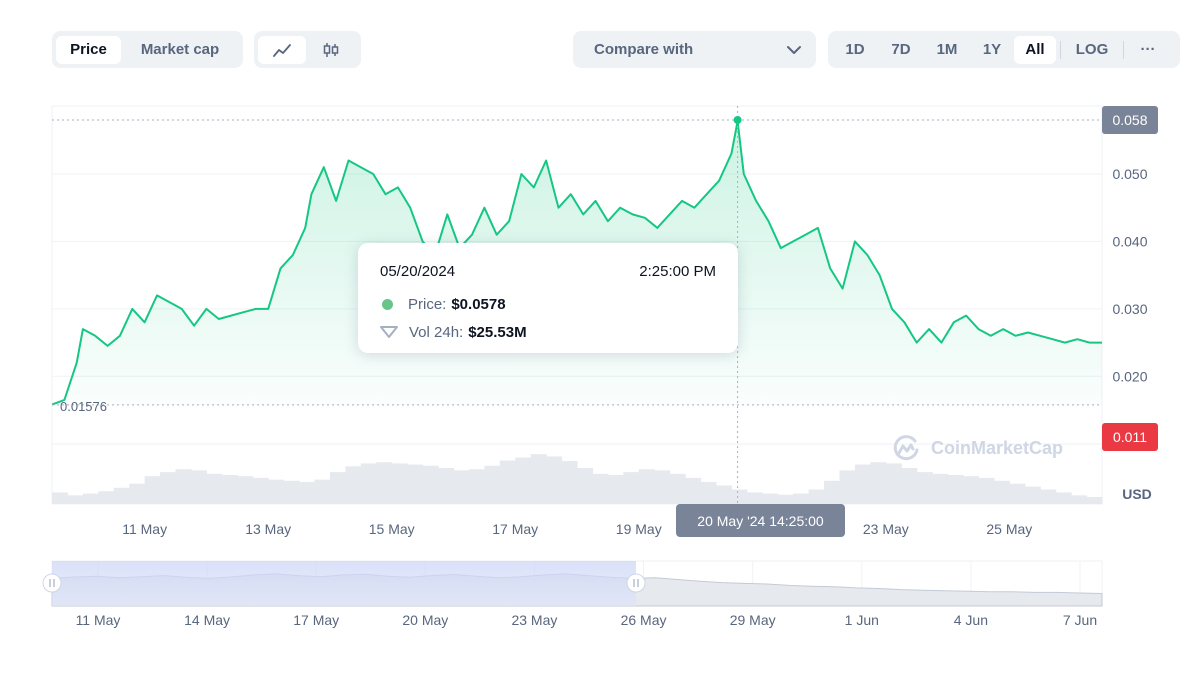  I want to click on candlestick-button, so click(331, 50).